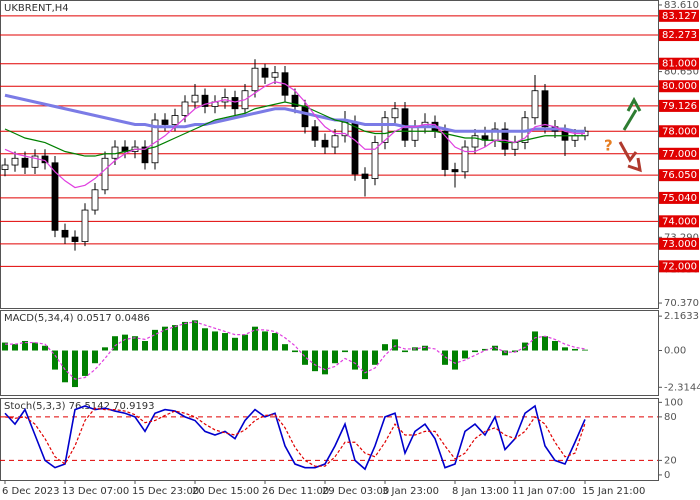 The width and height of the screenshot is (700, 500). What do you see at coordinates (410, 491) in the screenshot?
I see `x-tick-label: 3 Jan 23:00` at bounding box center [410, 491].